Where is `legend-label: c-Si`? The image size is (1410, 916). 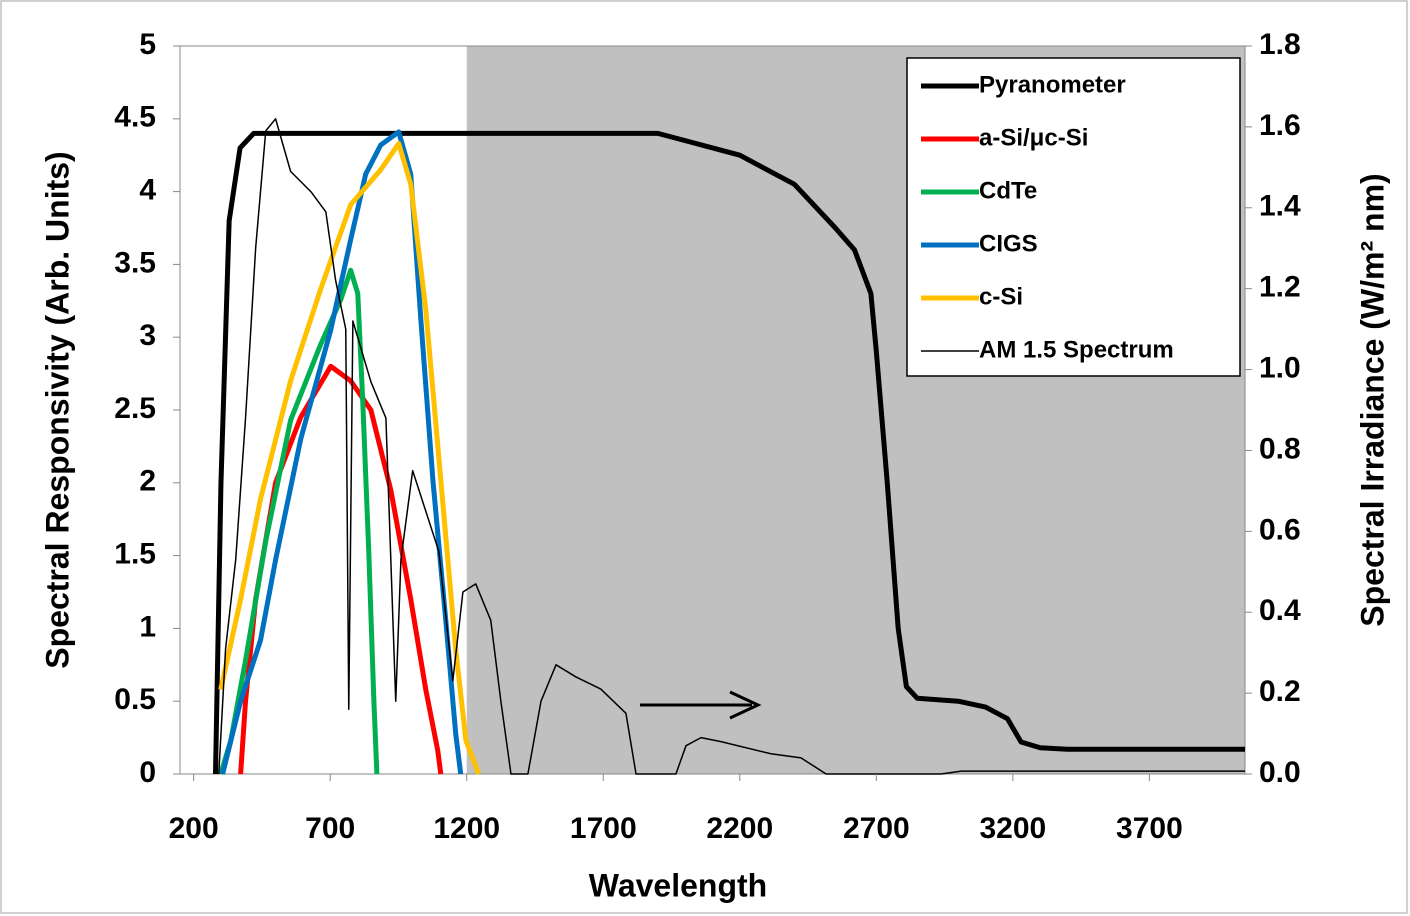
legend-label: c-Si is located at coordinates (1001, 296).